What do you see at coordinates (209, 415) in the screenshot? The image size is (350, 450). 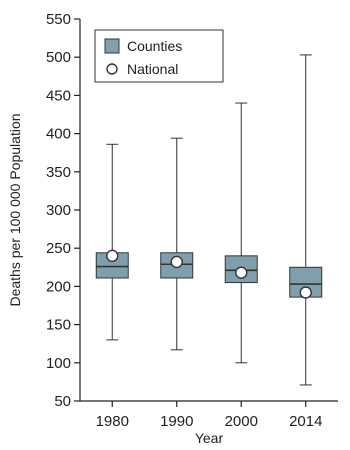 I see `x-axis-ticks: 1980 1990 2000 2014` at bounding box center [209, 415].